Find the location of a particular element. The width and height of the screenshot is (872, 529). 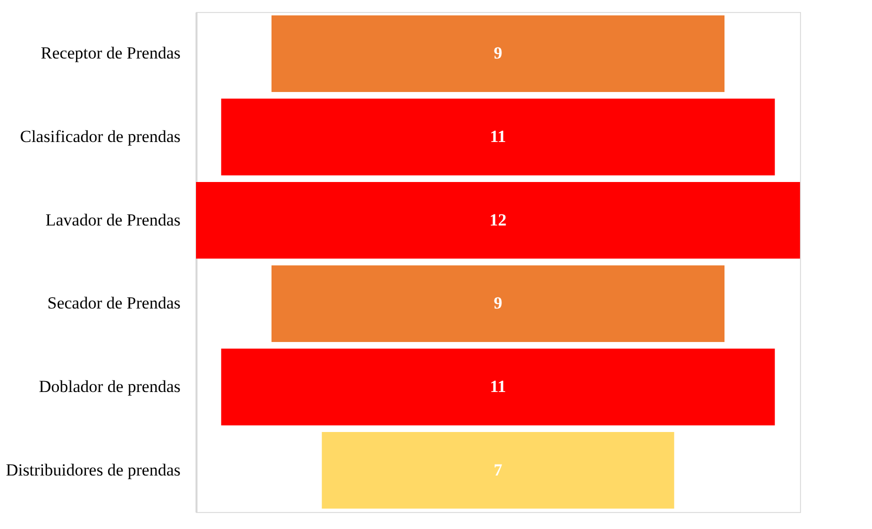

category-label: Receptor de Prendas is located at coordinates (110, 53).